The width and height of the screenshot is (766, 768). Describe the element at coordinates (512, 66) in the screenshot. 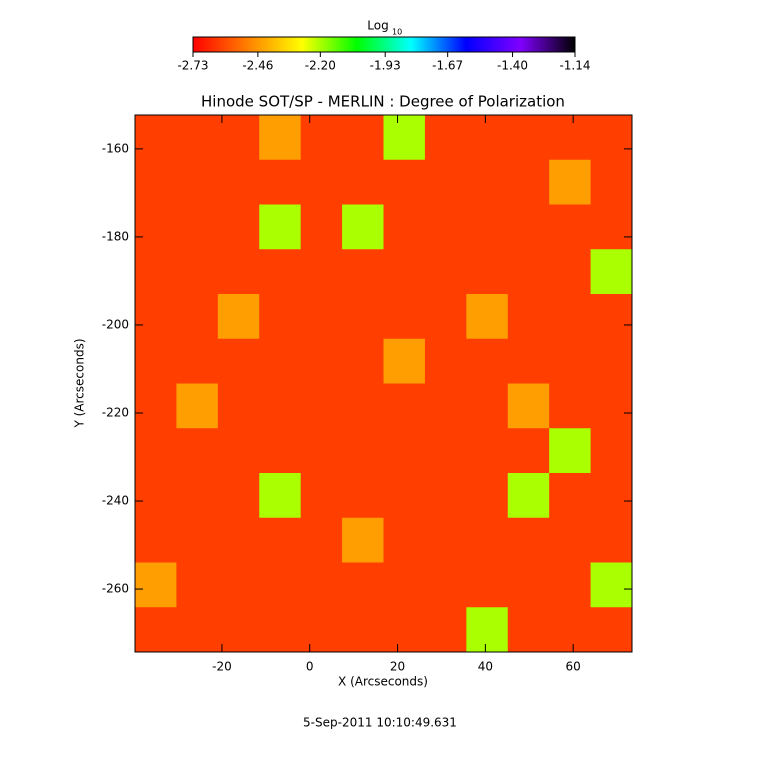

I see `colorbar-tick-label: -1.40` at that location.